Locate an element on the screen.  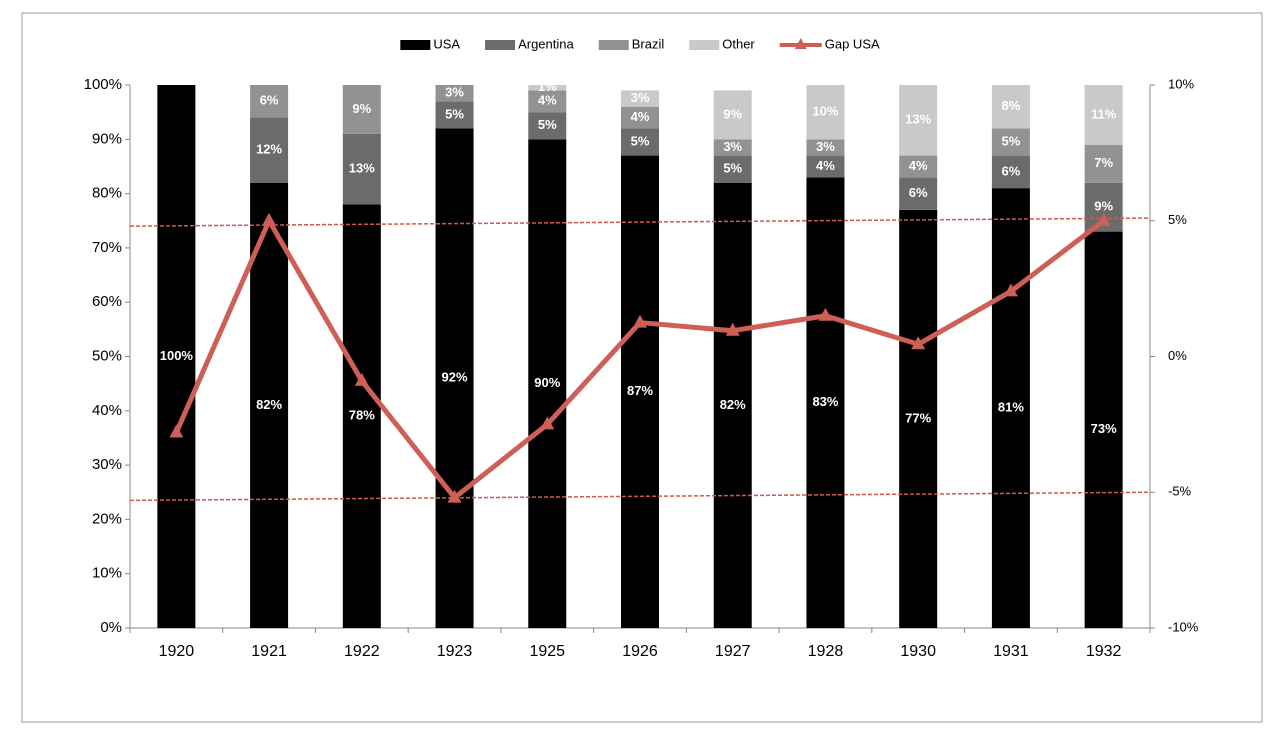
data-label: 77% is located at coordinates (918, 417).